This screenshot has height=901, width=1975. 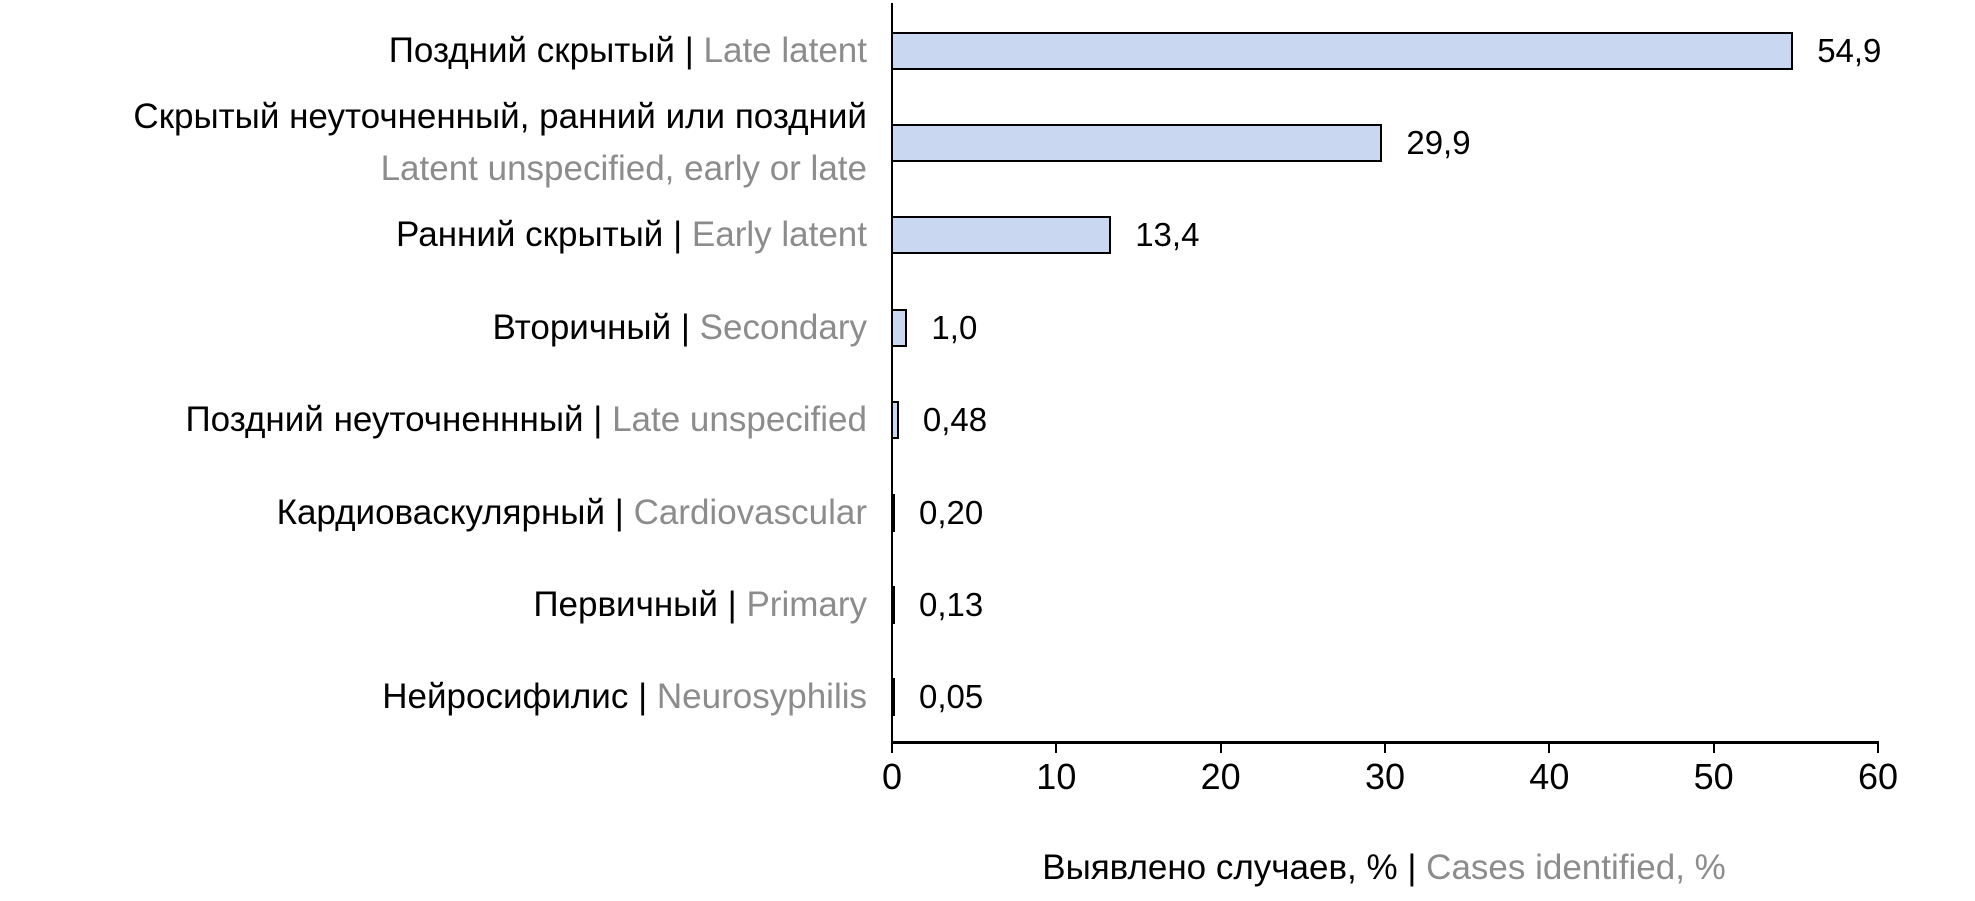 I want to click on category-label-en: Latent unspecified, early or late, so click(x=623, y=168).